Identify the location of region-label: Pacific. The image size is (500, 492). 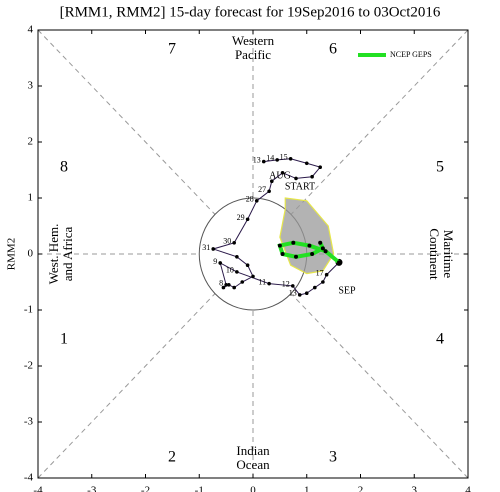
(253, 54).